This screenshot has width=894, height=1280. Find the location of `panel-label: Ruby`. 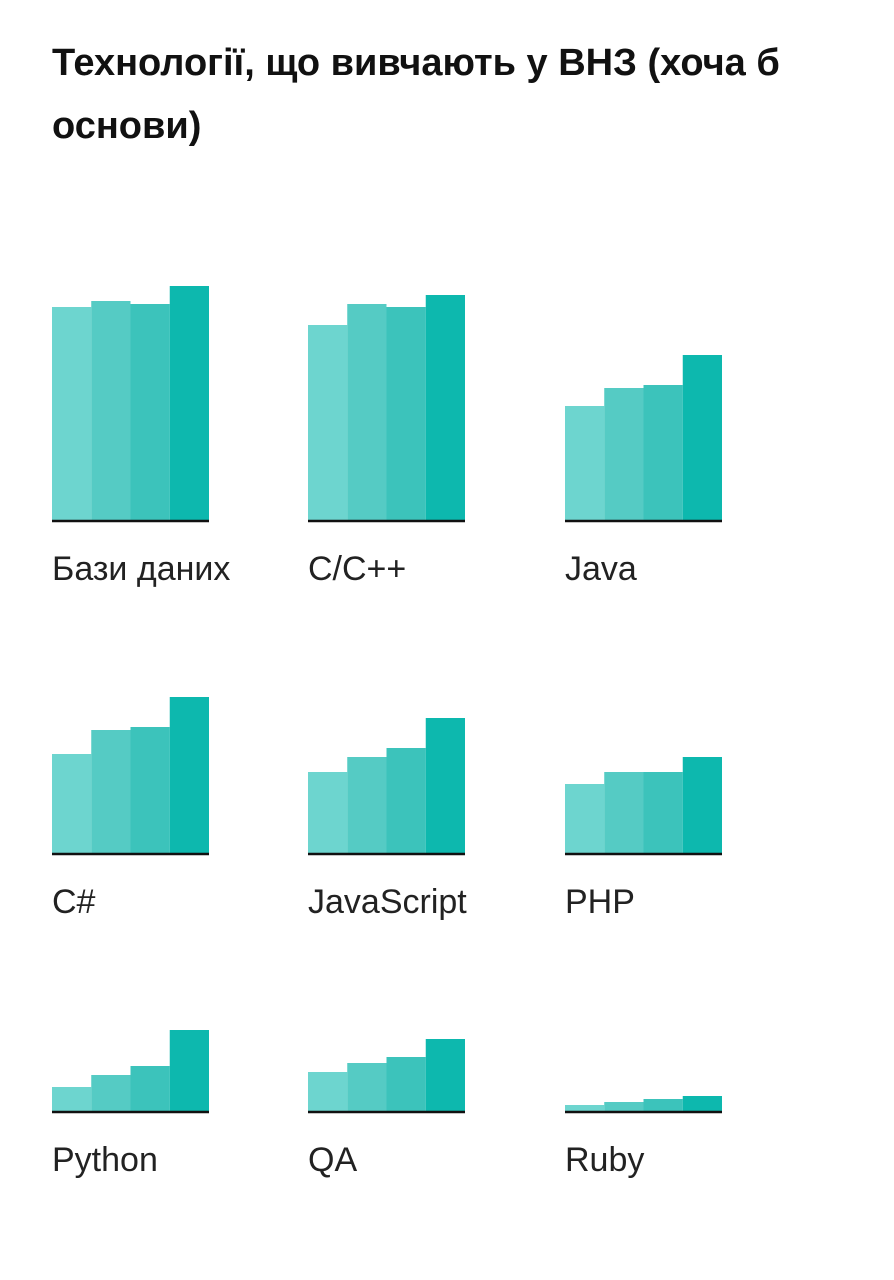

panel-label: Ruby is located at coordinates (604, 1160).